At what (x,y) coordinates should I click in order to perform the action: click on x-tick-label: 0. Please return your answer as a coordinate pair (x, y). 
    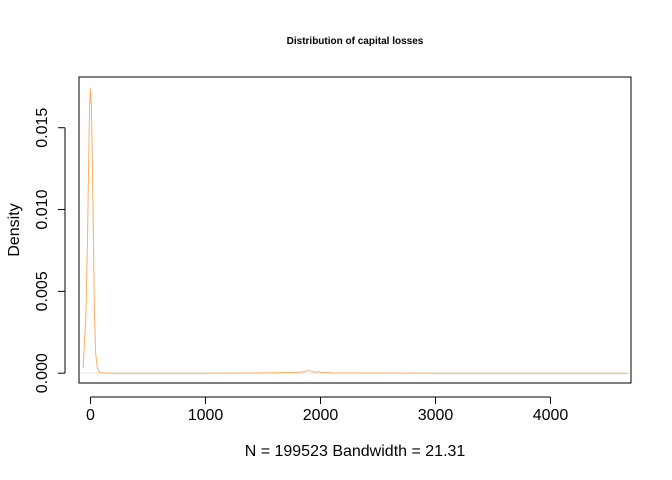
    Looking at the image, I should click on (90, 415).